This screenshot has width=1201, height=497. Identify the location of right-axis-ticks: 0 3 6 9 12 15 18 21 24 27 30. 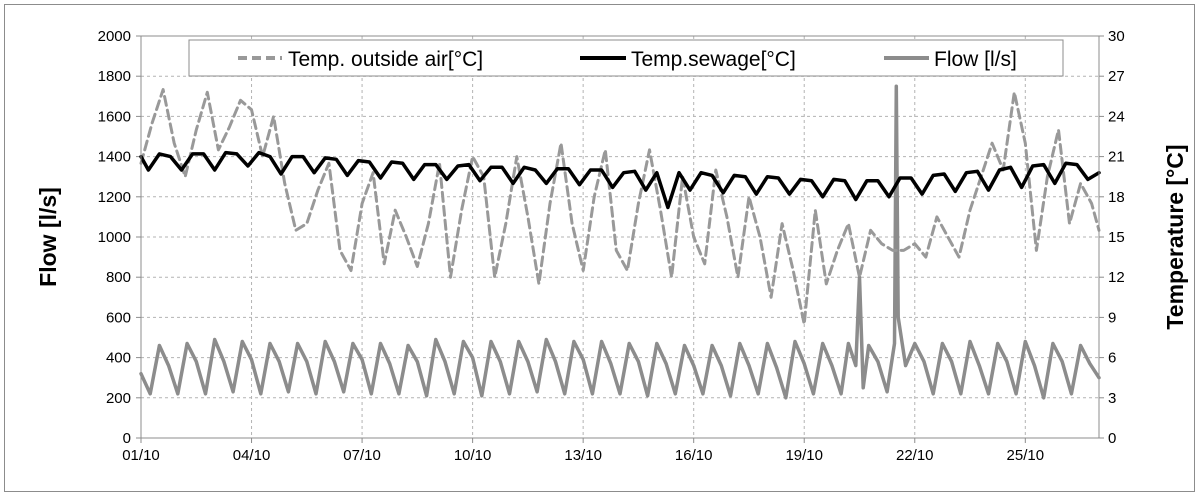
(1112, 237).